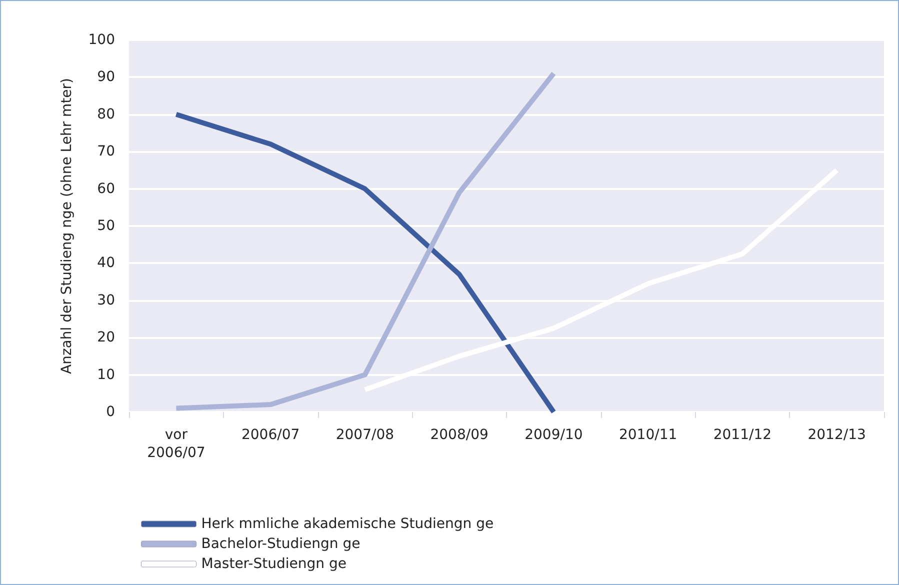  What do you see at coordinates (110, 412) in the screenshot?
I see `y-tick-label: 0` at bounding box center [110, 412].